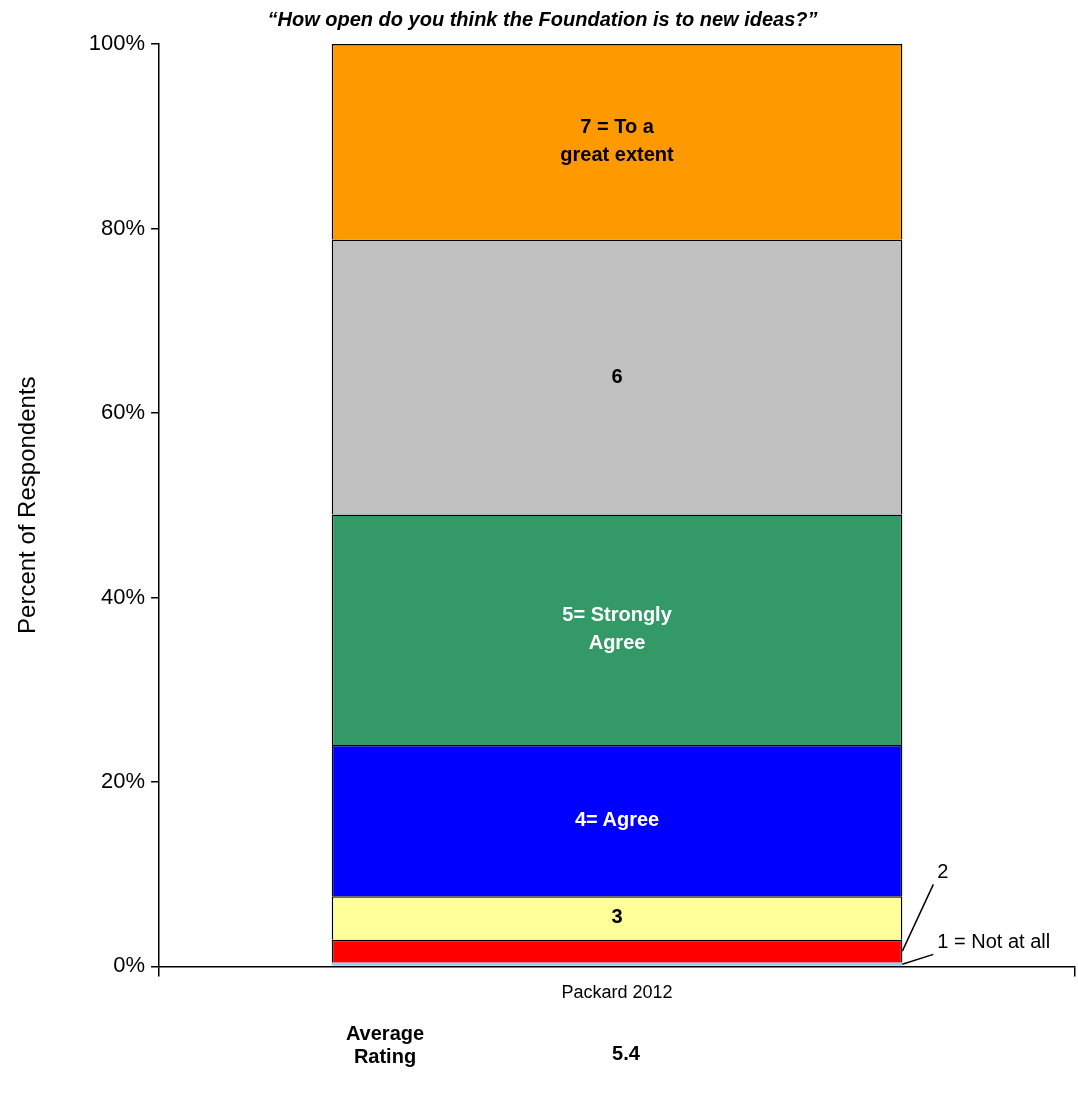 The image size is (1078, 1108). Describe the element at coordinates (129, 965) in the screenshot. I see `y-tick-label: 0%` at that location.